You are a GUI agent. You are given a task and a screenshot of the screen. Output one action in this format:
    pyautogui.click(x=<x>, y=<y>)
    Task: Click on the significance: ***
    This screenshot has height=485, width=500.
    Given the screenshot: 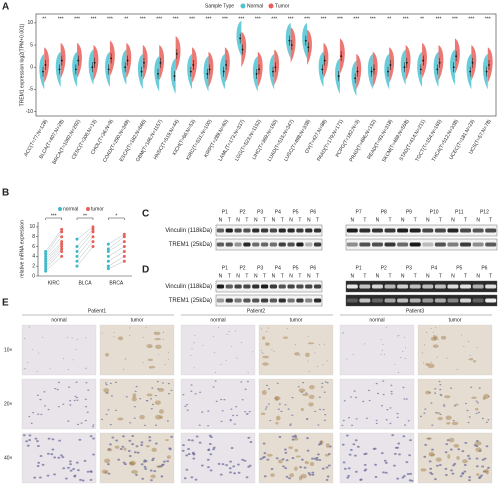 What is the action you would take?
    pyautogui.click(x=77, y=19)
    